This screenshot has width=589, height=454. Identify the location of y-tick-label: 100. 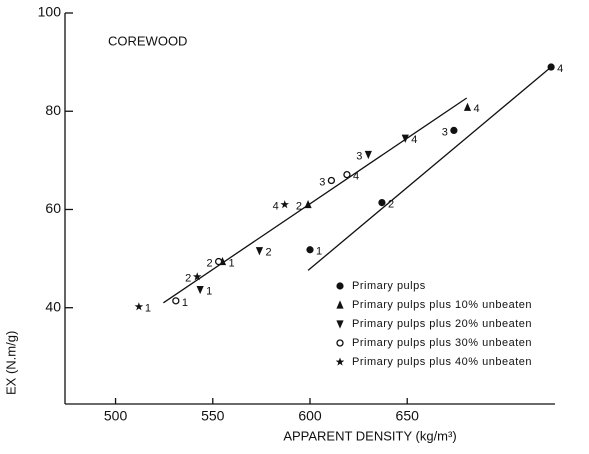
(50, 12).